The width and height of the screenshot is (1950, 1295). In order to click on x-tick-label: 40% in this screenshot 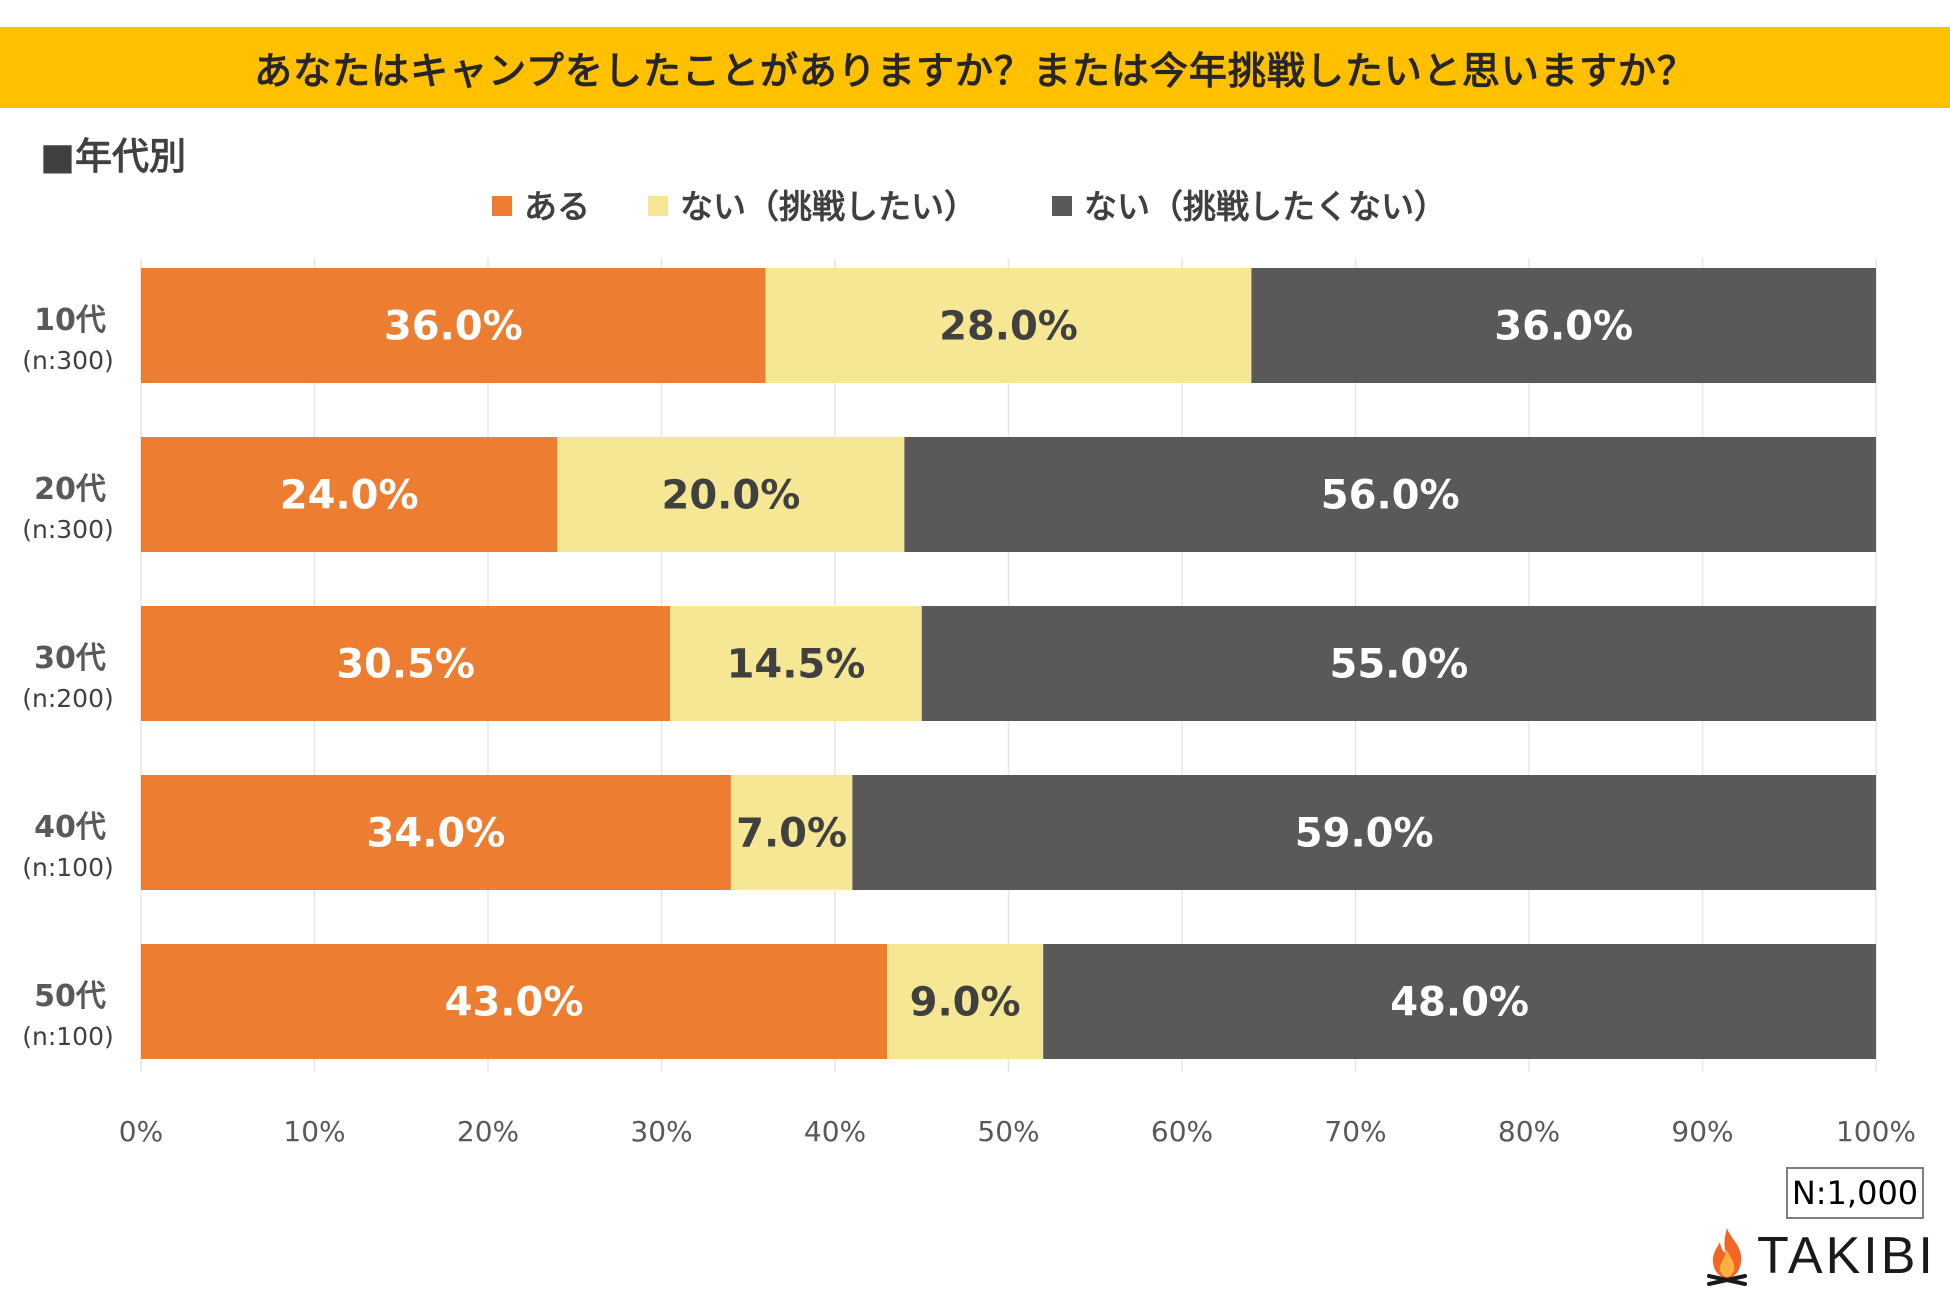, I will do `click(835, 1131)`.